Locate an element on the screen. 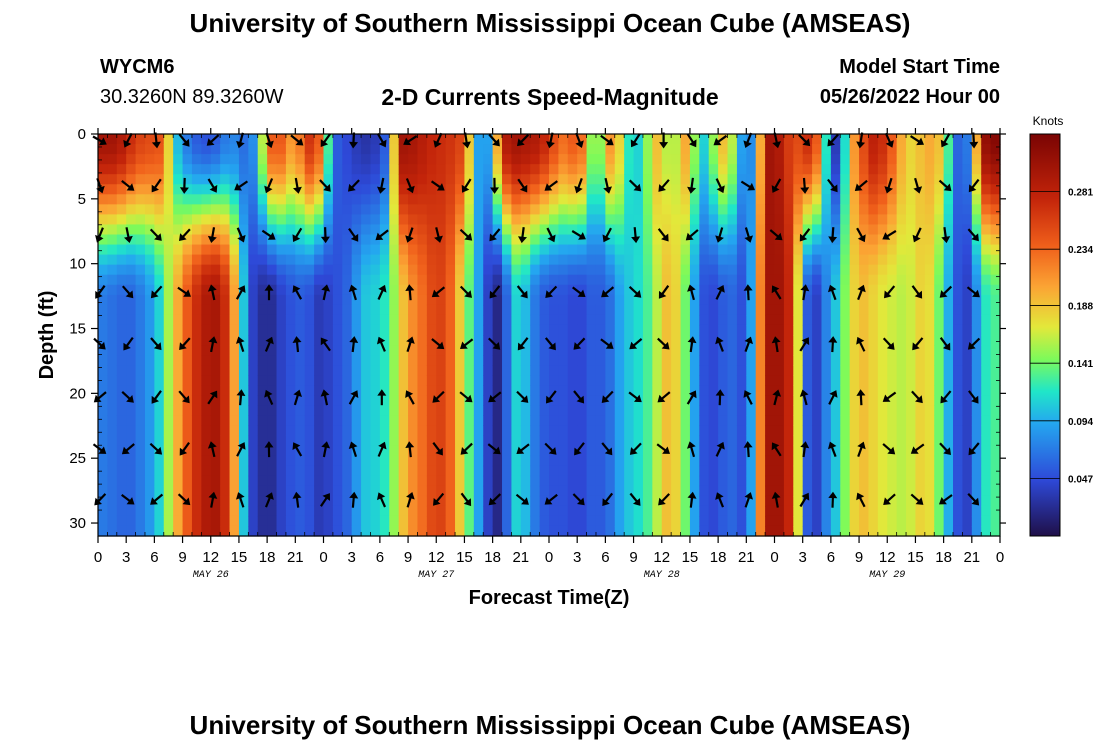 Image resolution: width=1100 pixels, height=750 pixels. x-tick-label: 12 is located at coordinates (436, 557).